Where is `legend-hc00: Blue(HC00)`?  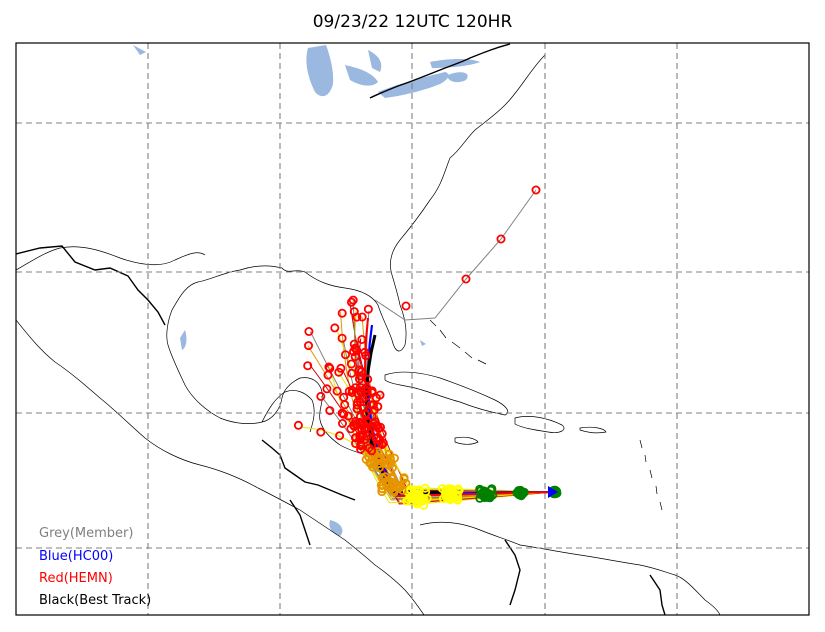 legend-hc00: Blue(HC00) is located at coordinates (76, 556).